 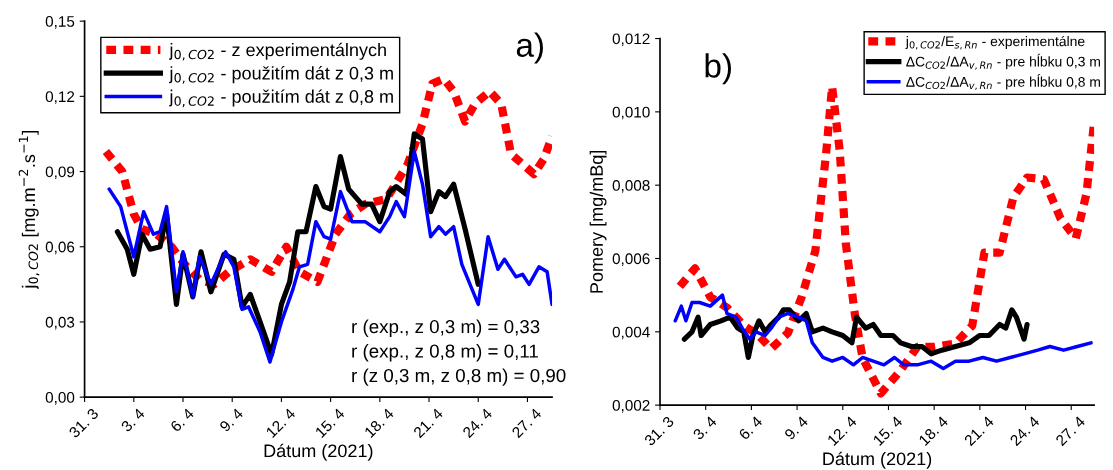 What do you see at coordinates (718, 69) in the screenshot?
I see `annotation: b)` at bounding box center [718, 69].